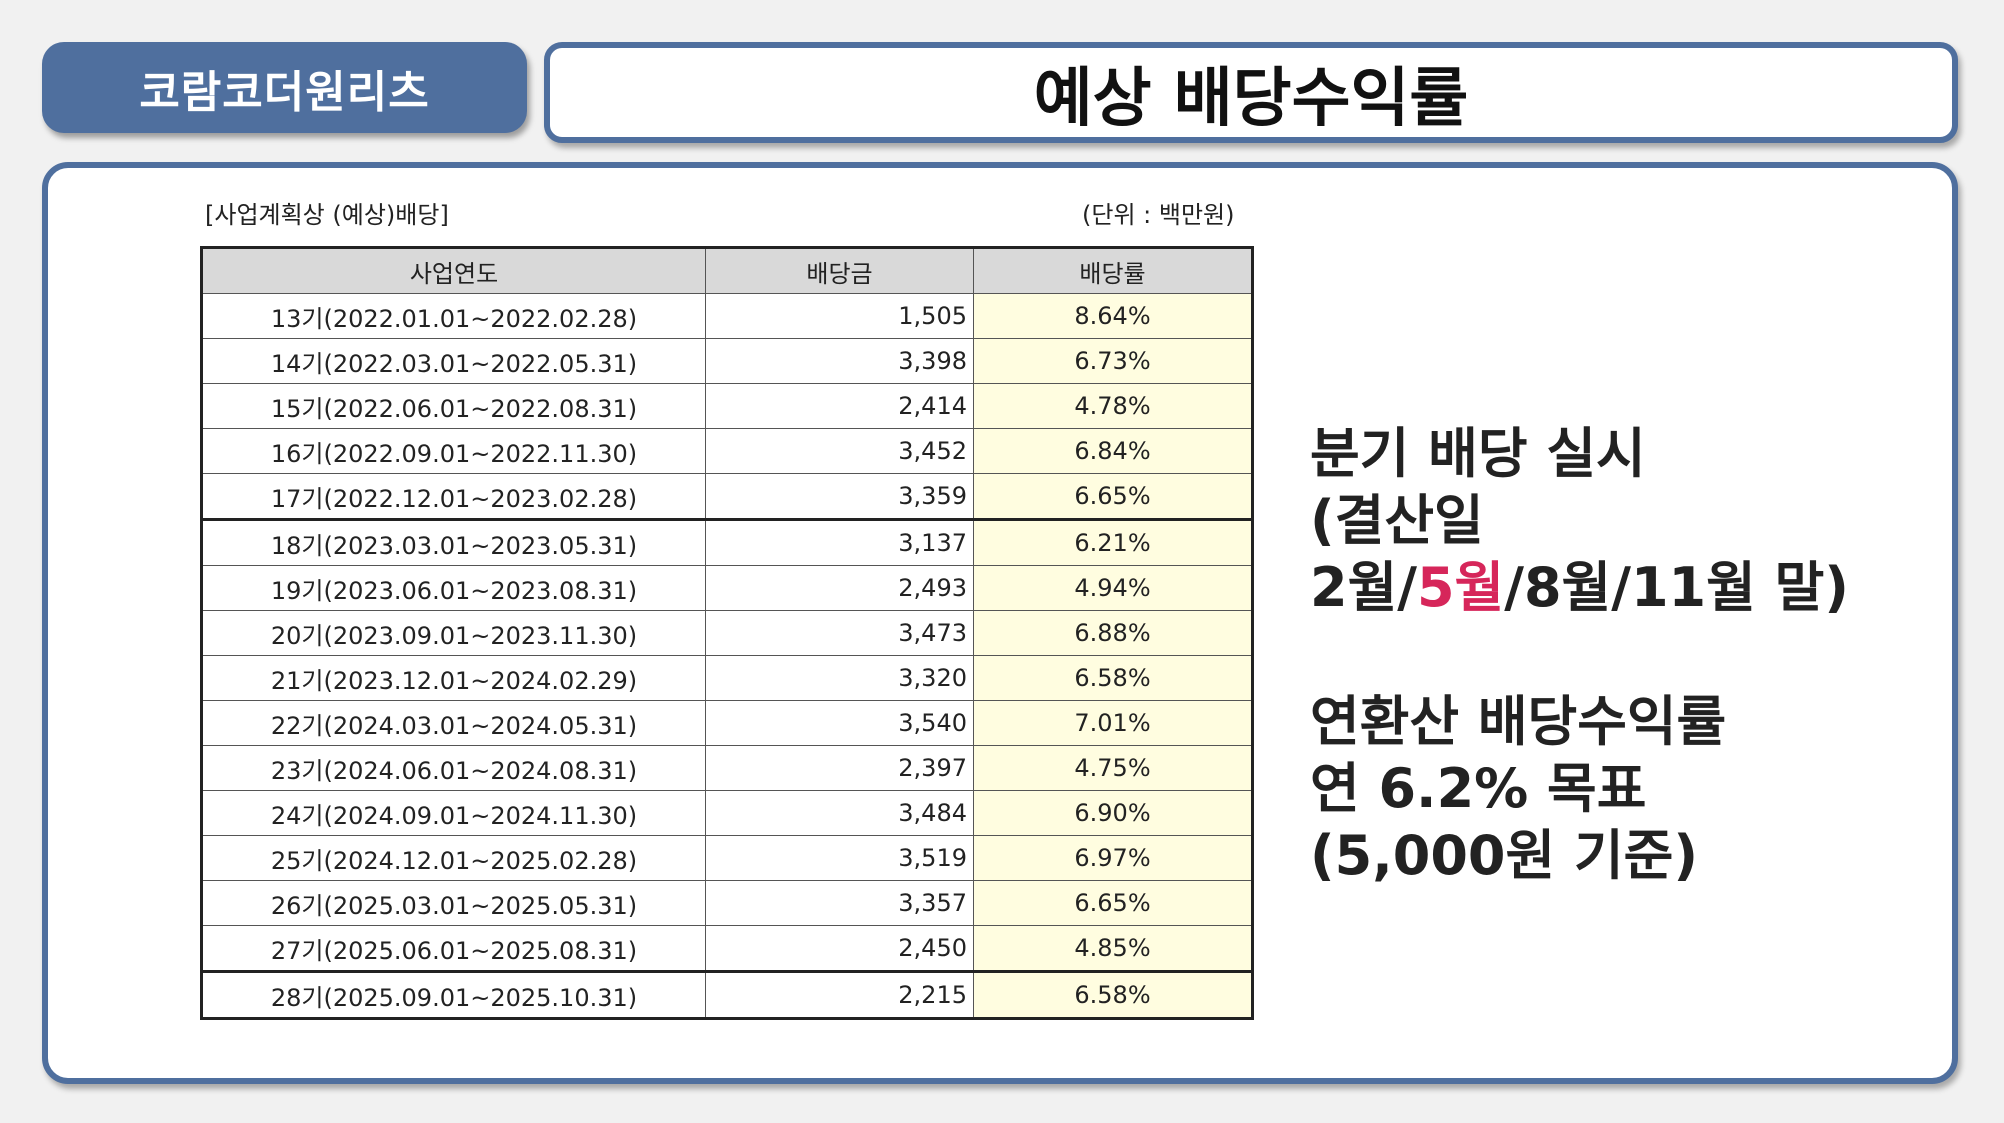 This screenshot has height=1123, width=2004. I want to click on rate-cell: 6.84%, so click(1113, 451).